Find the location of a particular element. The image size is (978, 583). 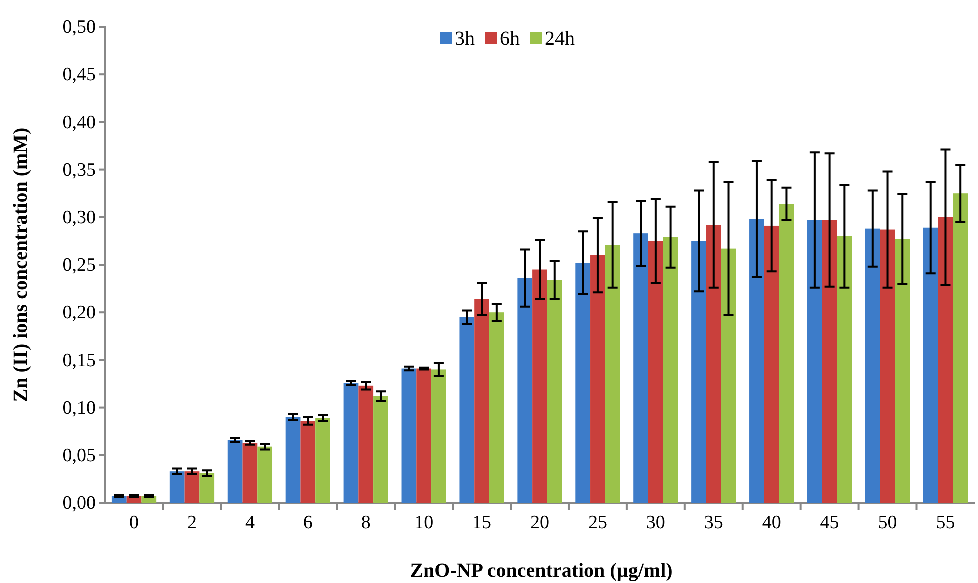

x-tick-label: 2 is located at coordinates (192, 523).